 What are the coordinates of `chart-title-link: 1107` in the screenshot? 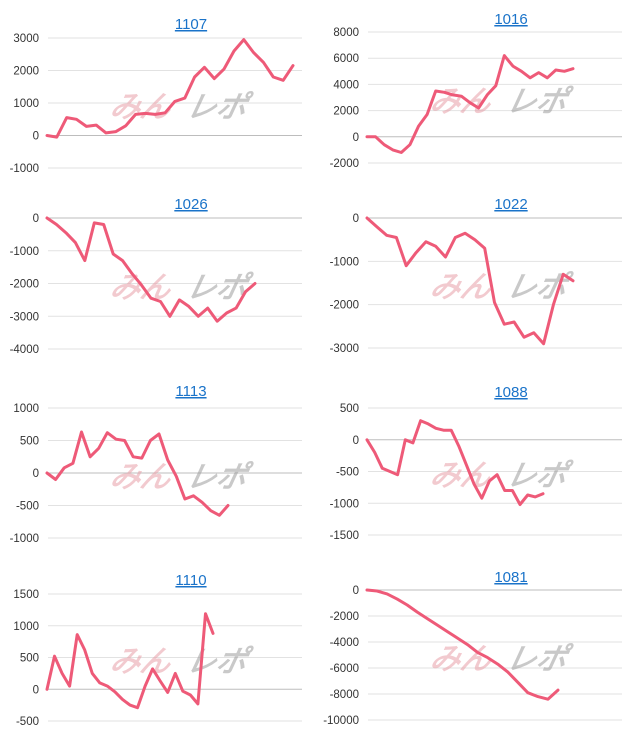 It's located at (191, 24).